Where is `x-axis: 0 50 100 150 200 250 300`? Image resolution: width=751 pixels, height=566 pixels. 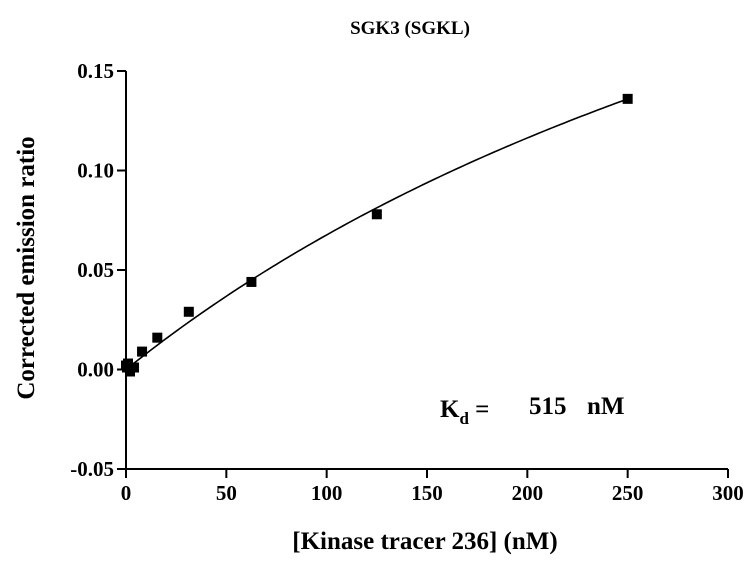 x-axis: 0 50 100 150 200 250 300 is located at coordinates (432, 486).